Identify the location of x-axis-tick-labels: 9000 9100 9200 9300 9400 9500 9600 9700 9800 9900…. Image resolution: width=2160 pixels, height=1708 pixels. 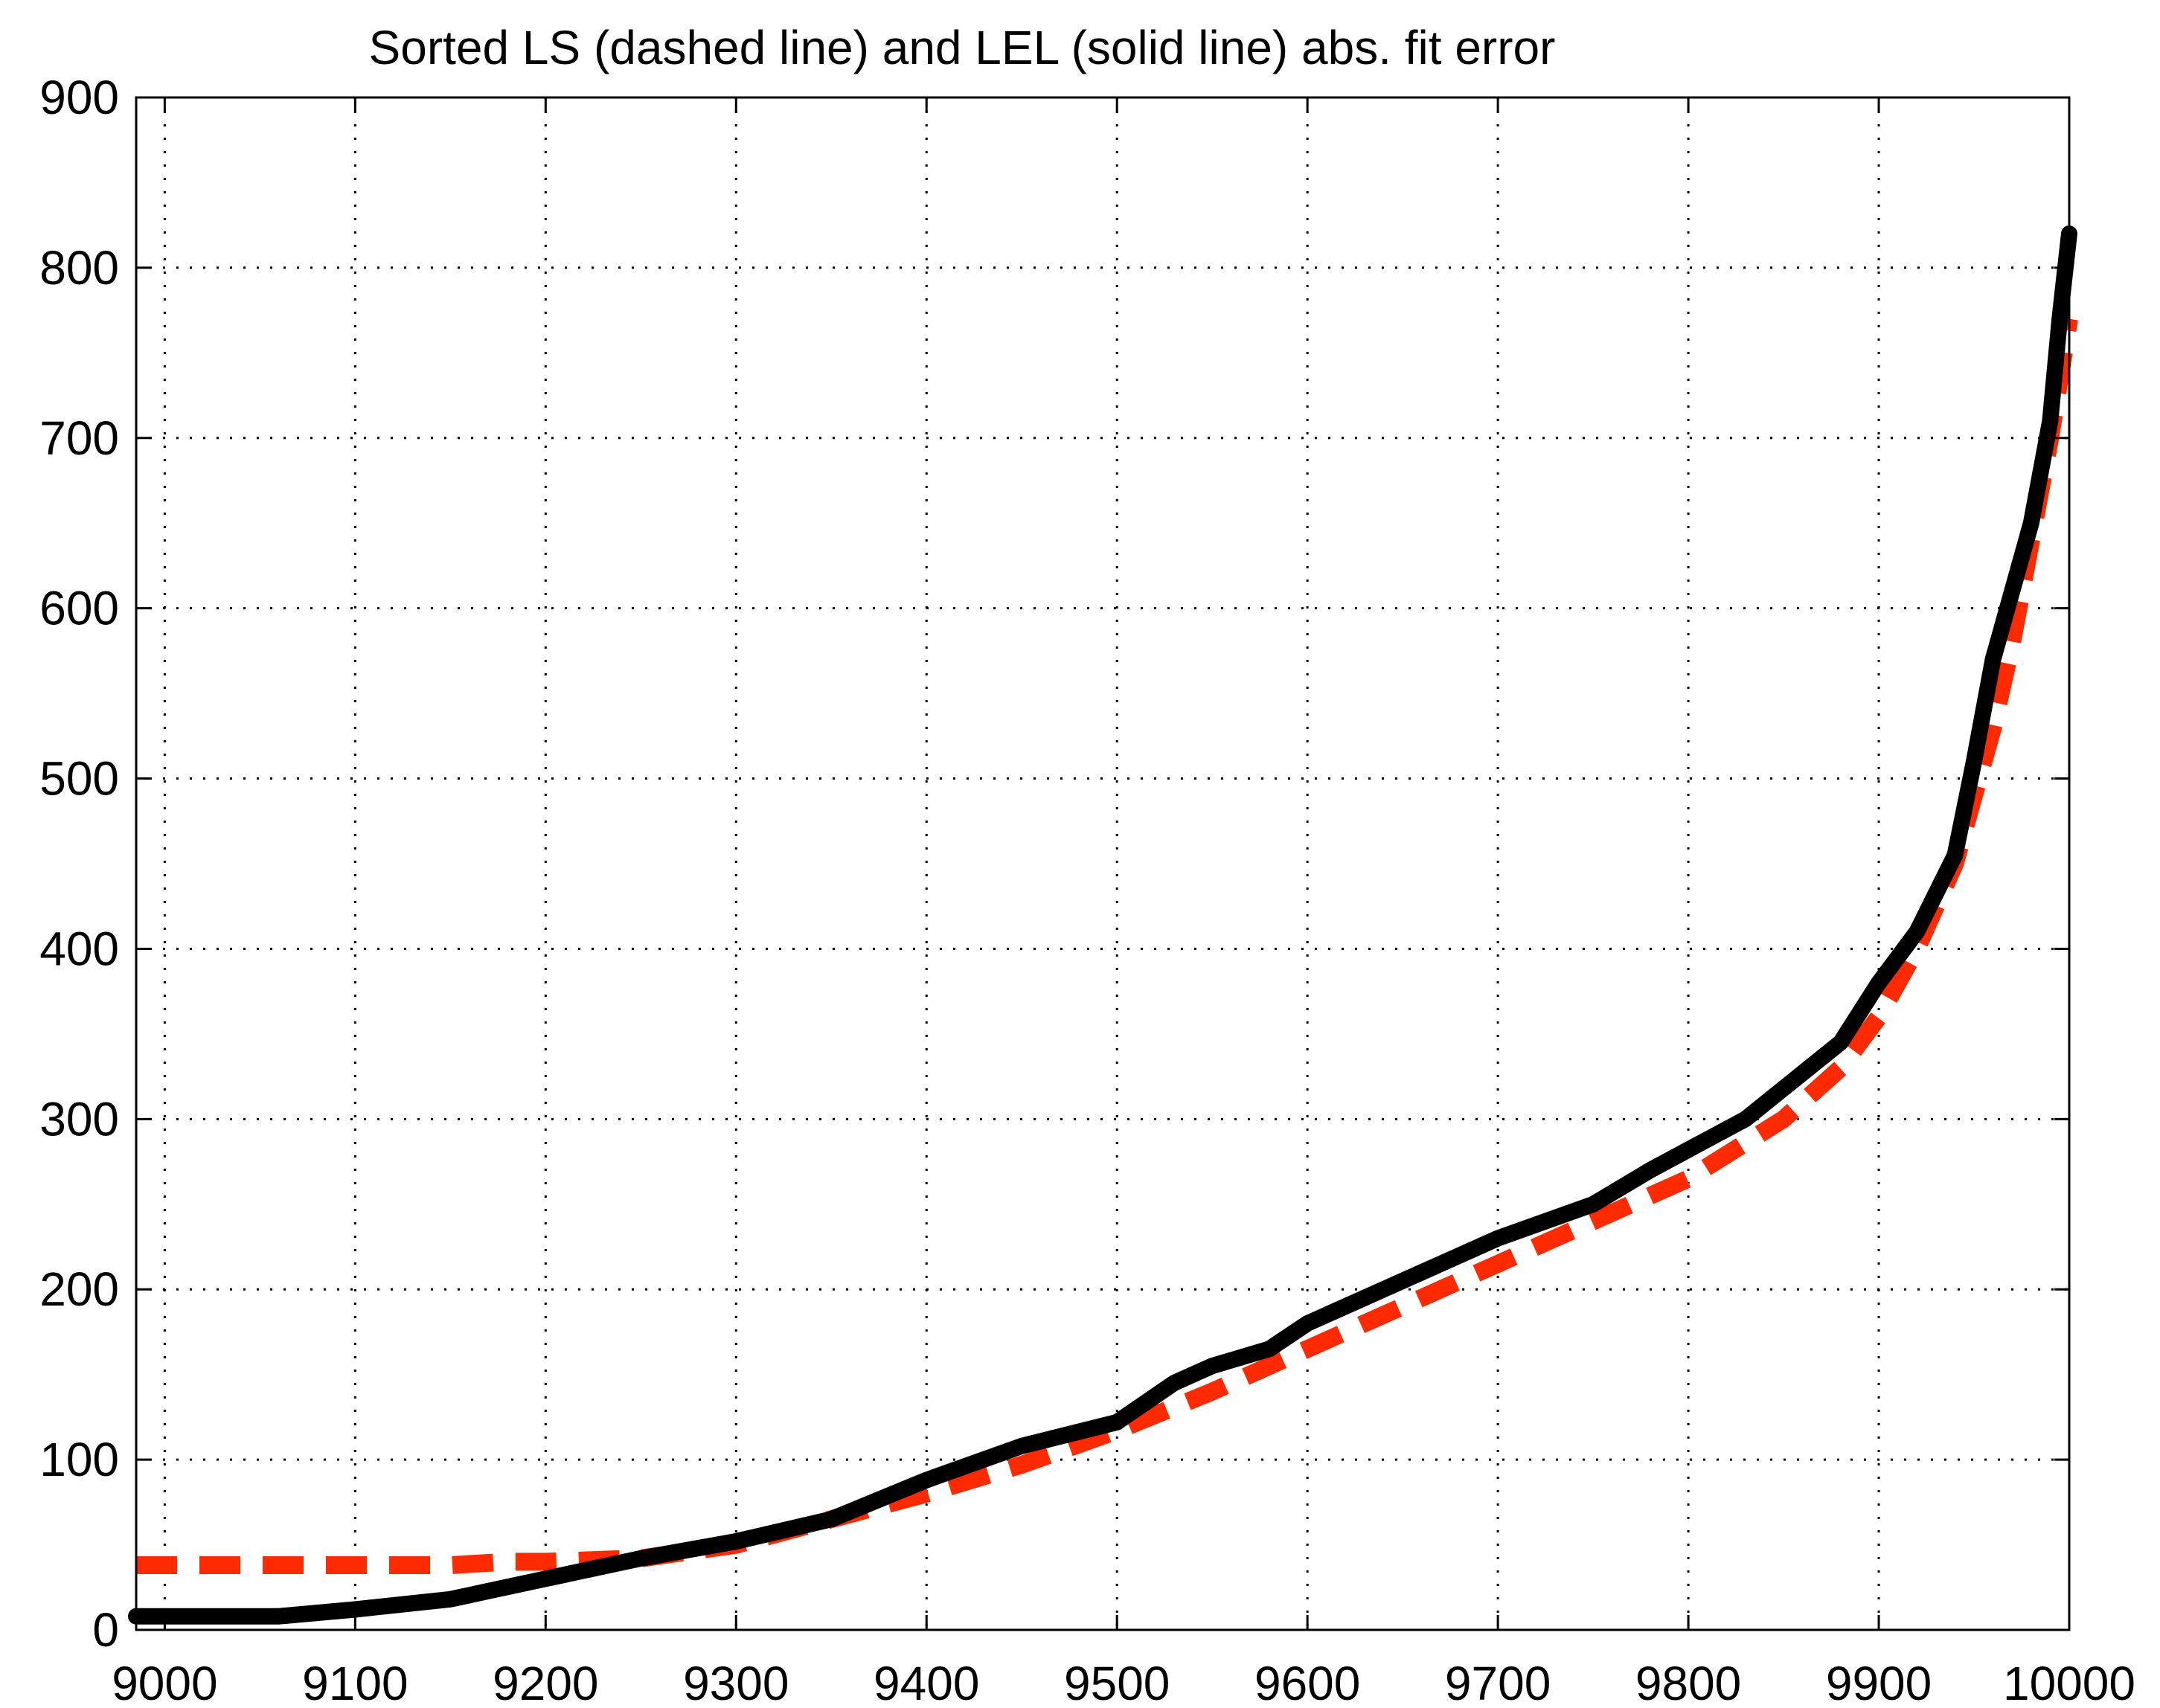
(1123, 1682).